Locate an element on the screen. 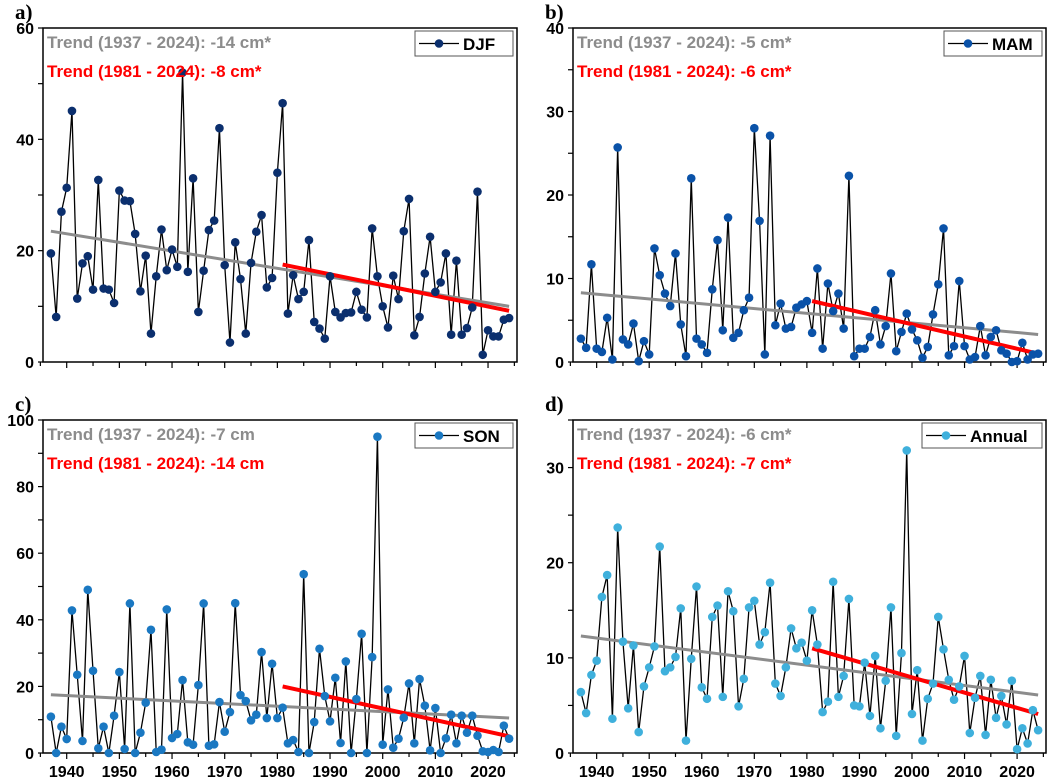  trend-label-recent-period: Trend (1981 - 2024): -8 cm* is located at coordinates (154, 71).